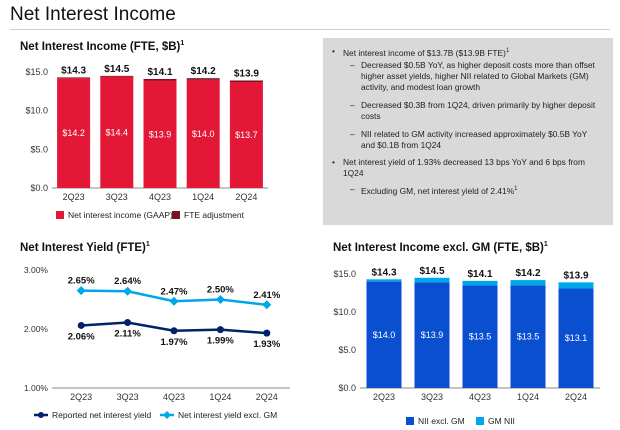 This screenshot has width=620, height=430. Describe the element at coordinates (214, 215) in the screenshot. I see `legend-label: FTE adjustment` at that location.